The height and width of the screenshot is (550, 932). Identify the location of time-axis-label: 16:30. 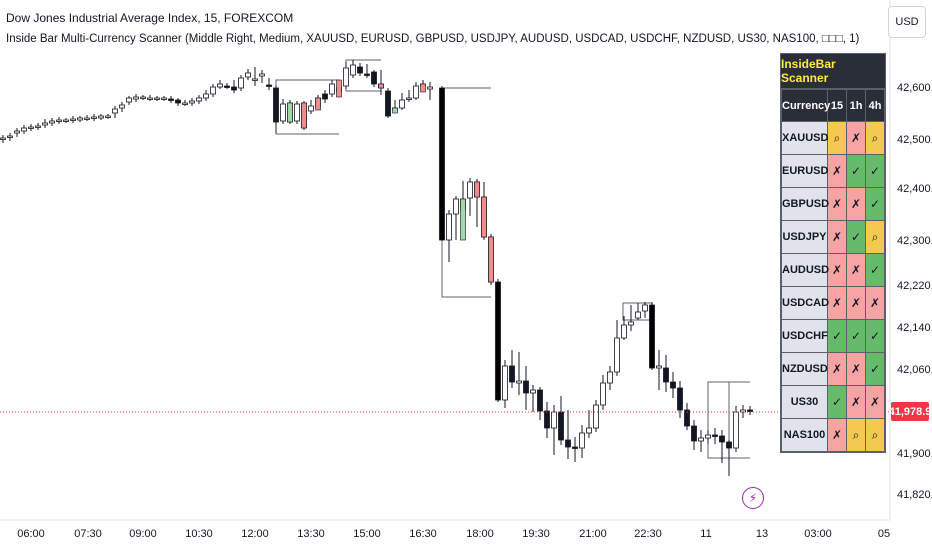
(423, 534).